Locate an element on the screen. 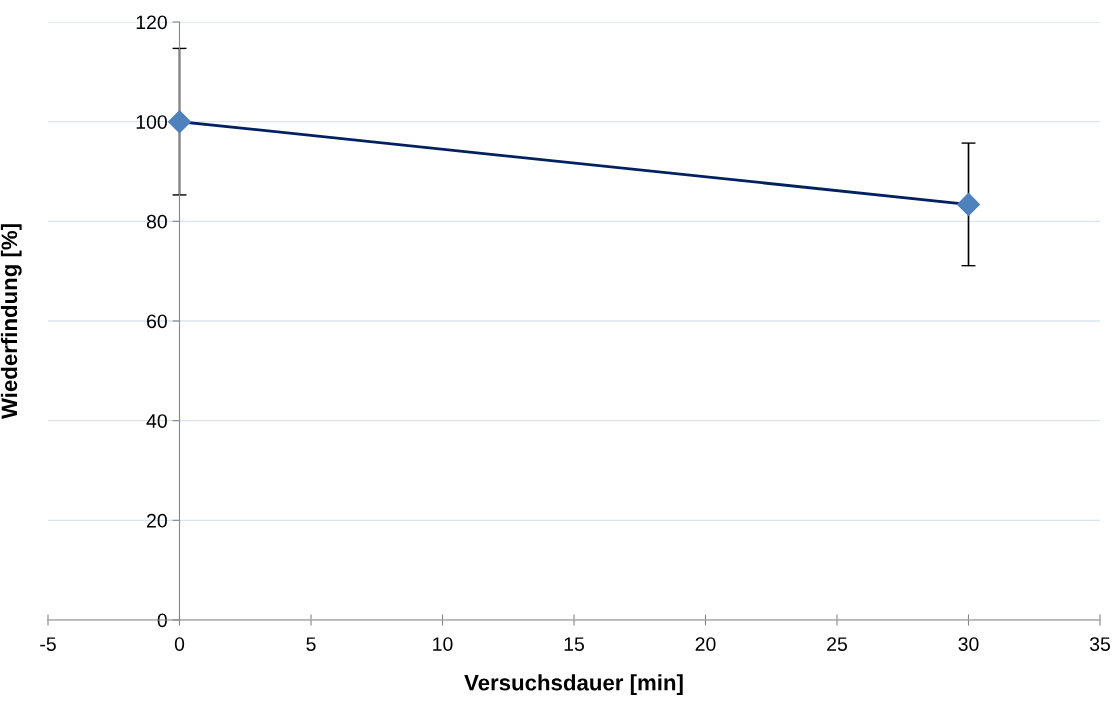 This screenshot has height=715, width=1119. y-tick-label: 120 is located at coordinates (151, 22).